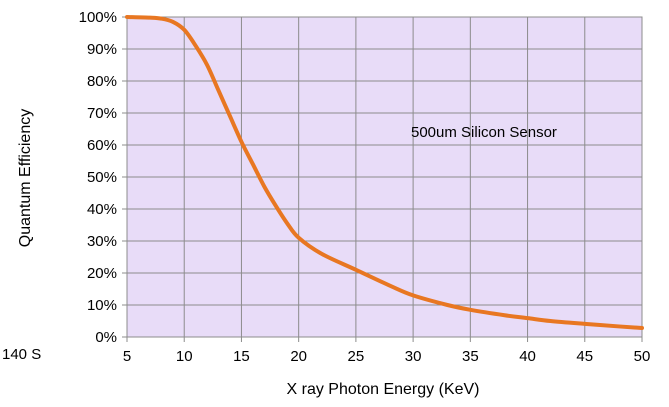 Image resolution: width=669 pixels, height=407 pixels. What do you see at coordinates (102, 177) in the screenshot?
I see `y-tick-label: 50%` at bounding box center [102, 177].